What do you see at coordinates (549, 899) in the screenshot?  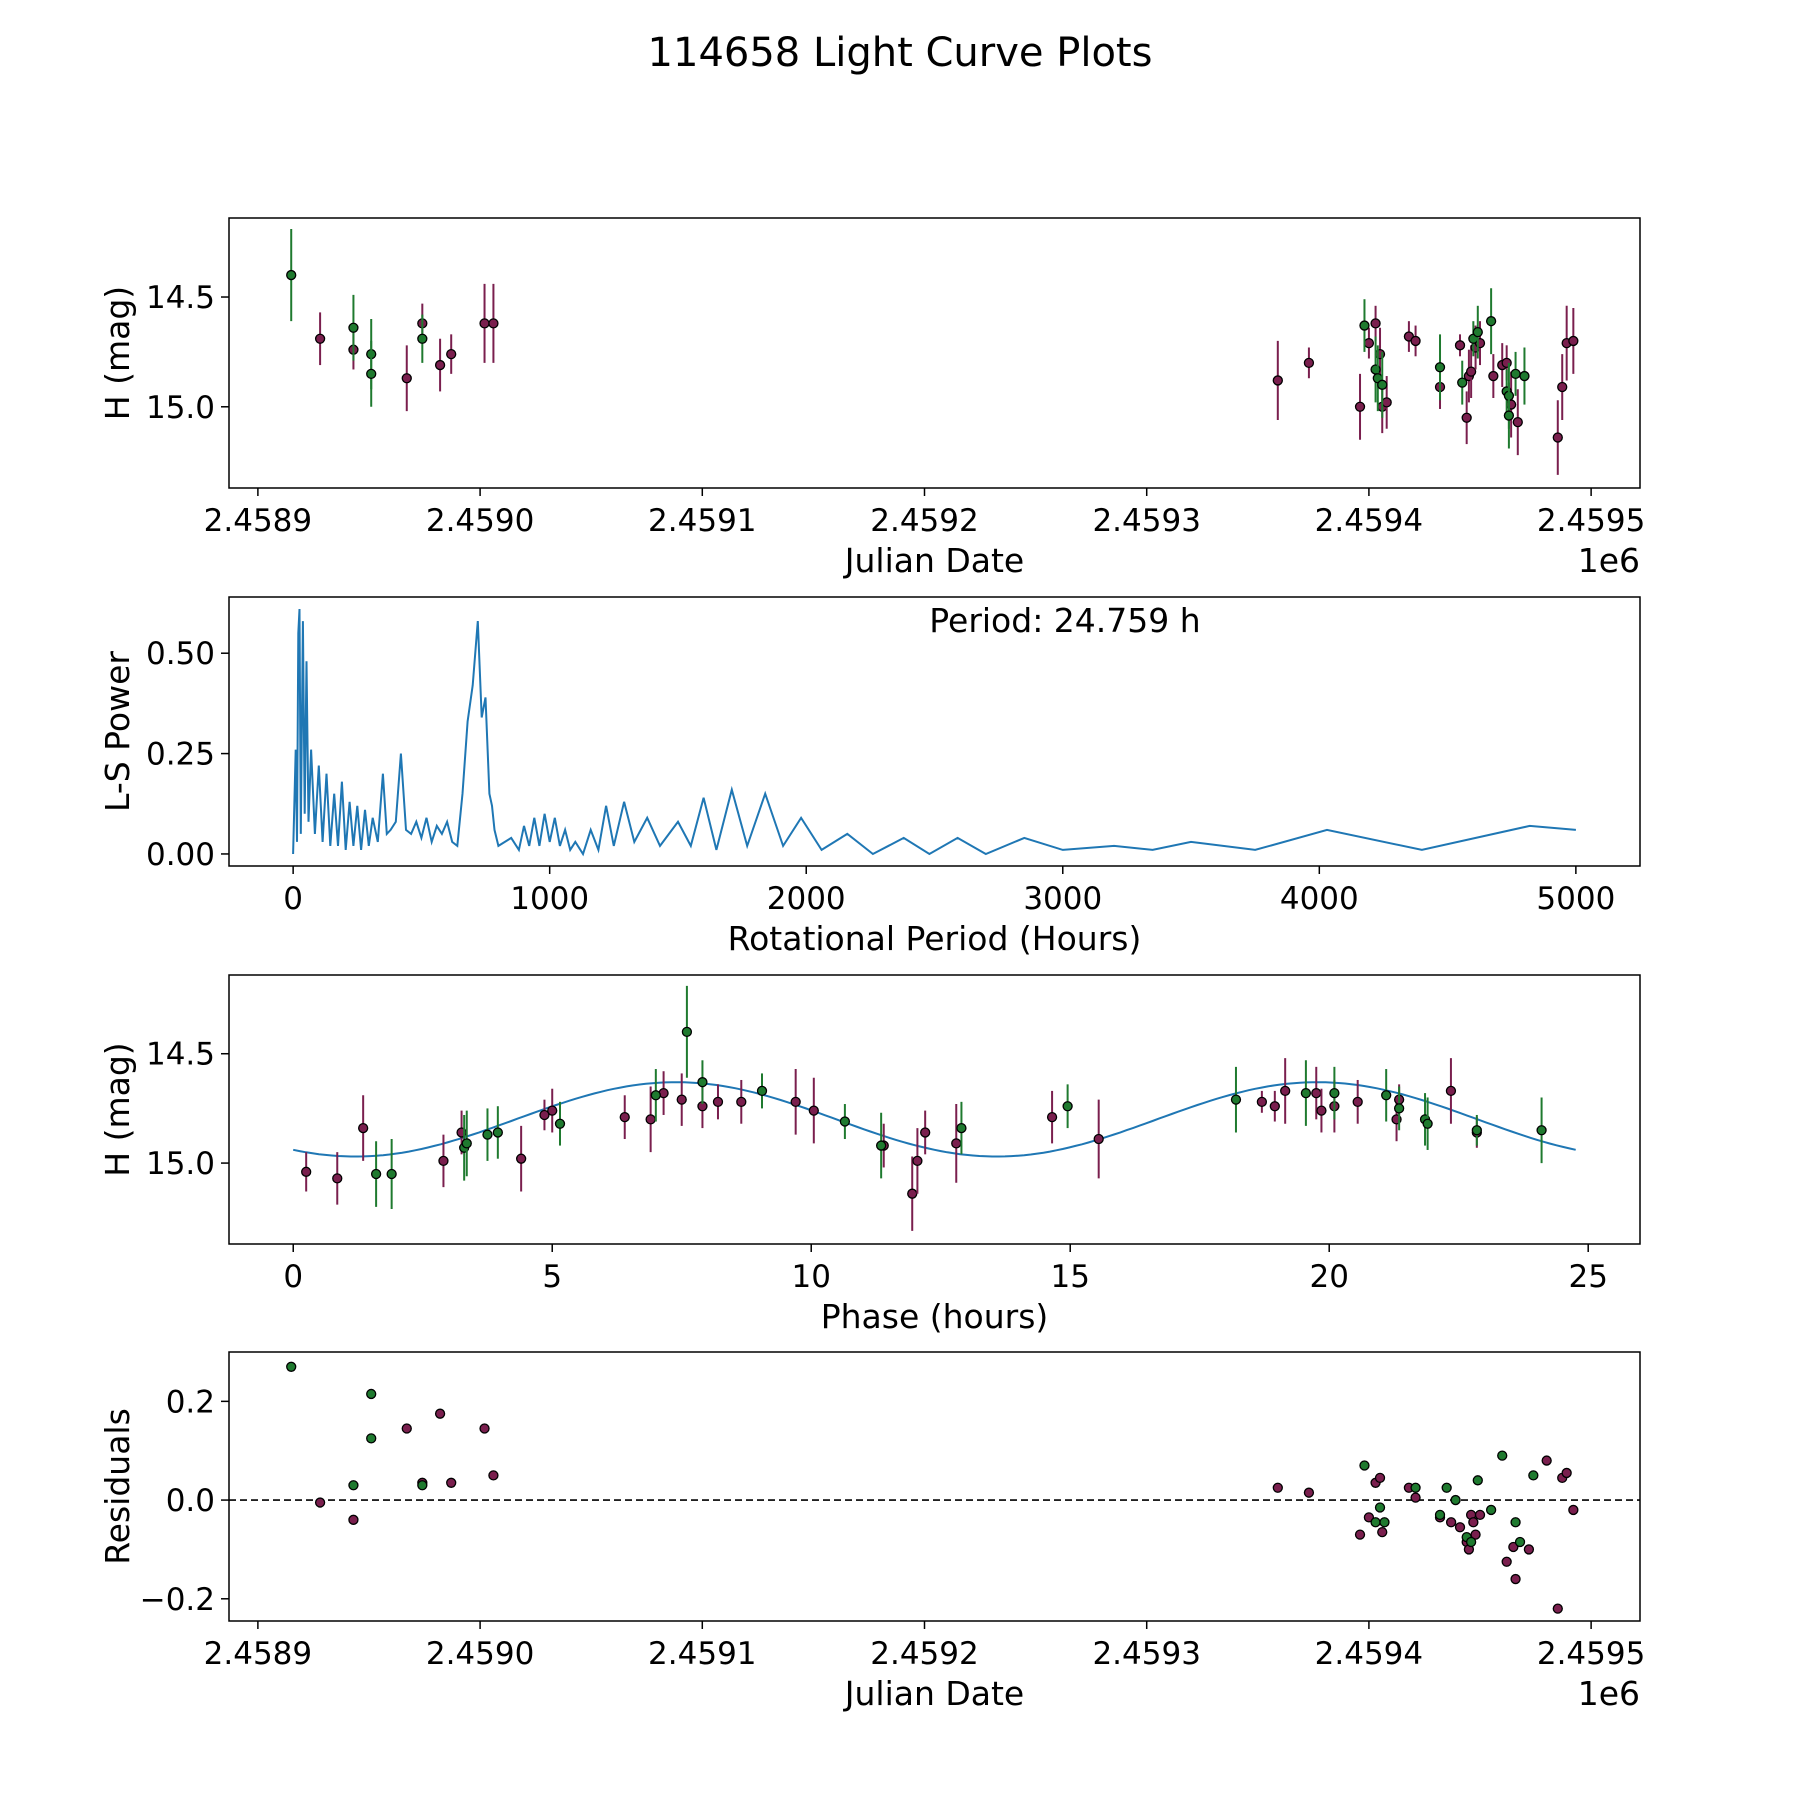 I see `x-tick-label: 1000` at bounding box center [549, 899].